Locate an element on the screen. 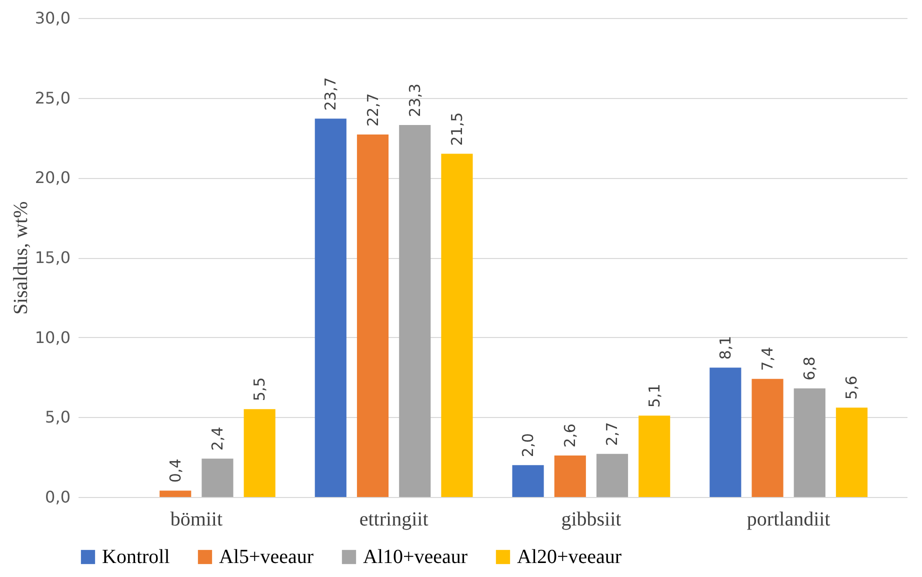 This screenshot has width=922, height=577. x-tick-label: bömiit is located at coordinates (196, 519).